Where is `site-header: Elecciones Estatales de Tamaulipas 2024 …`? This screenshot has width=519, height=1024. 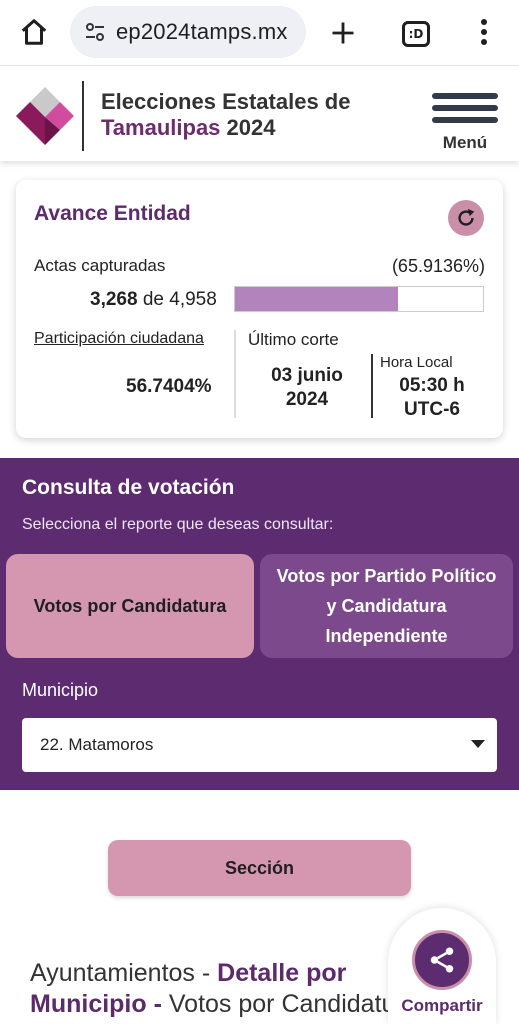
site-header: Elecciones Estatales de Tamaulipas 2024 … is located at coordinates (259, 114).